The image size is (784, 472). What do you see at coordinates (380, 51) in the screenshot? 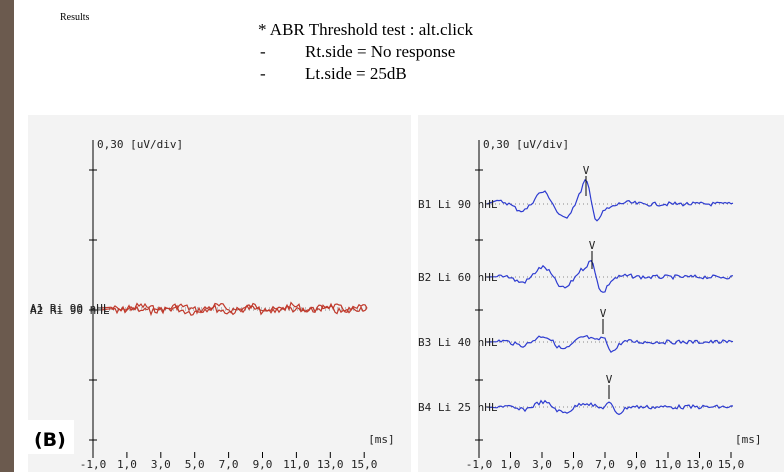
I see `result-line: Rt.side = No response` at bounding box center [380, 51].